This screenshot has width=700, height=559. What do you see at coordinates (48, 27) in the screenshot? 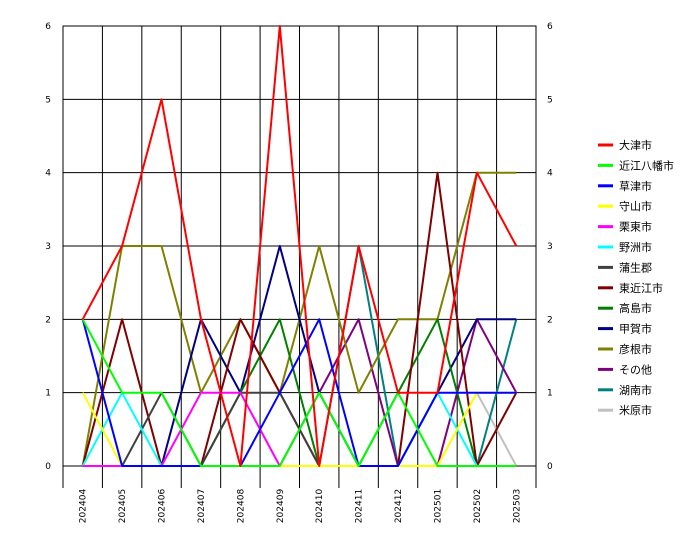
I see `y-tick-label-left: 6` at bounding box center [48, 27].